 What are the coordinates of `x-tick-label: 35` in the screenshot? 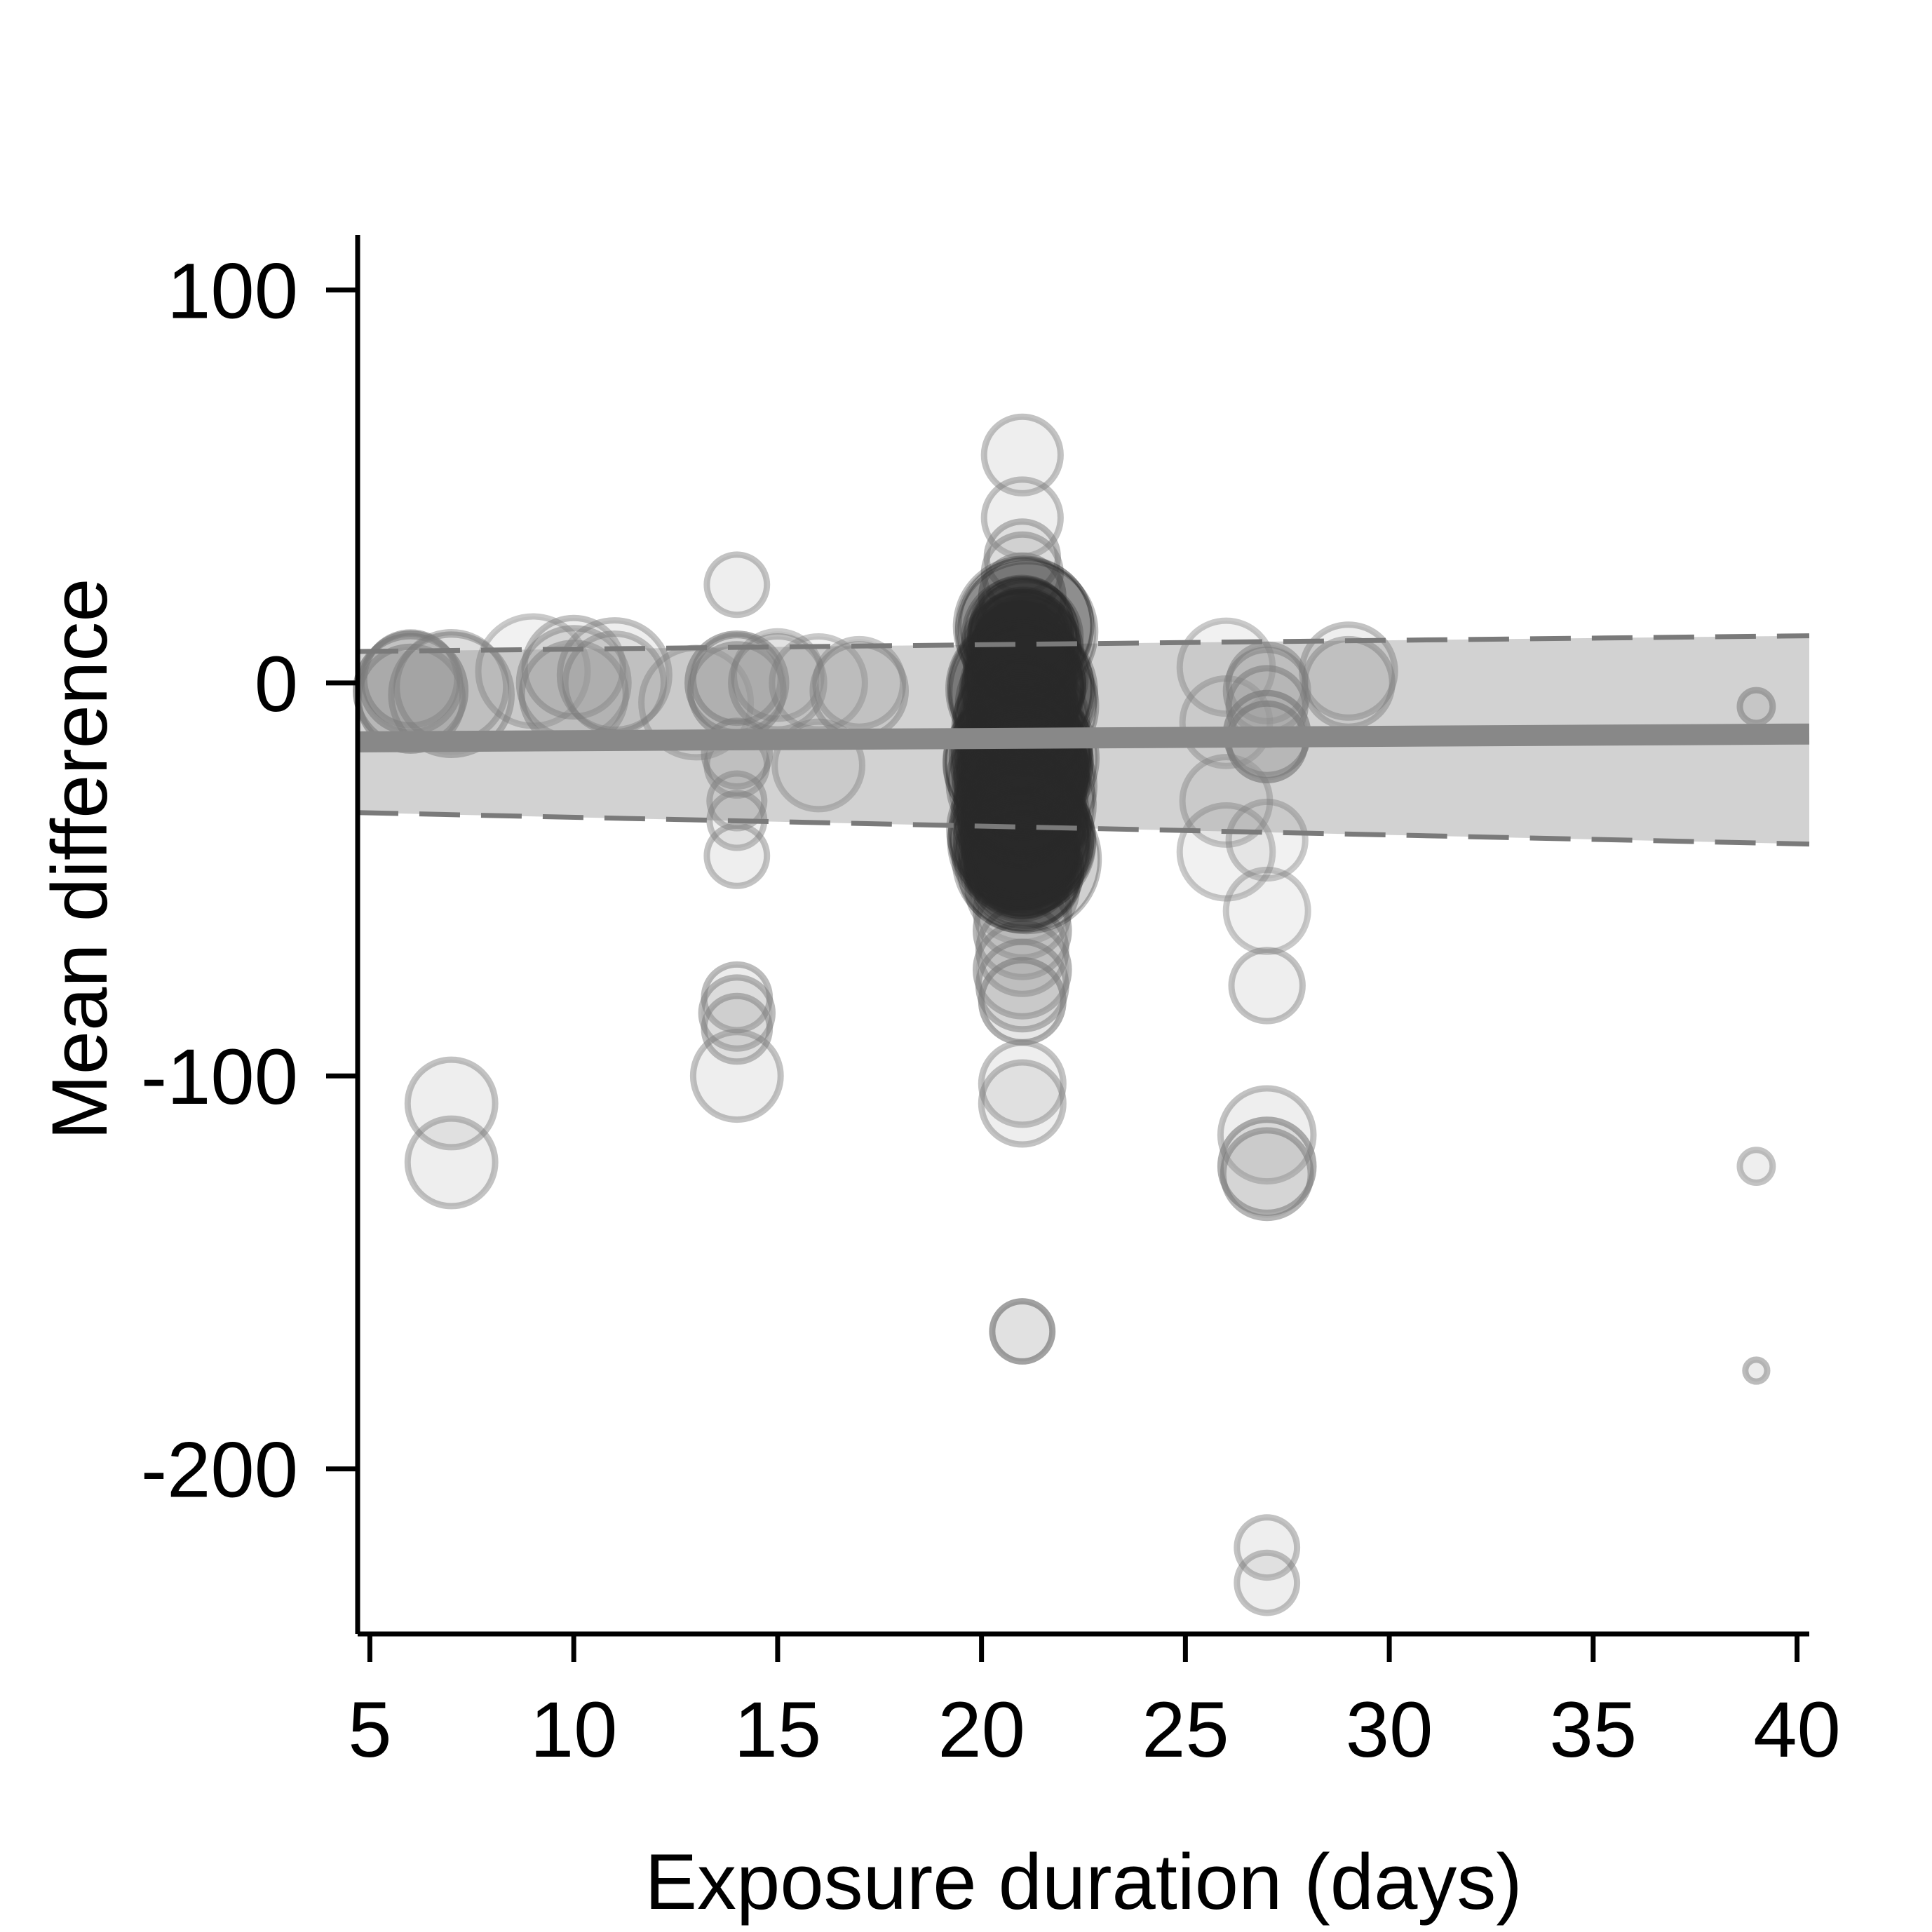 It's located at (1593, 1730).